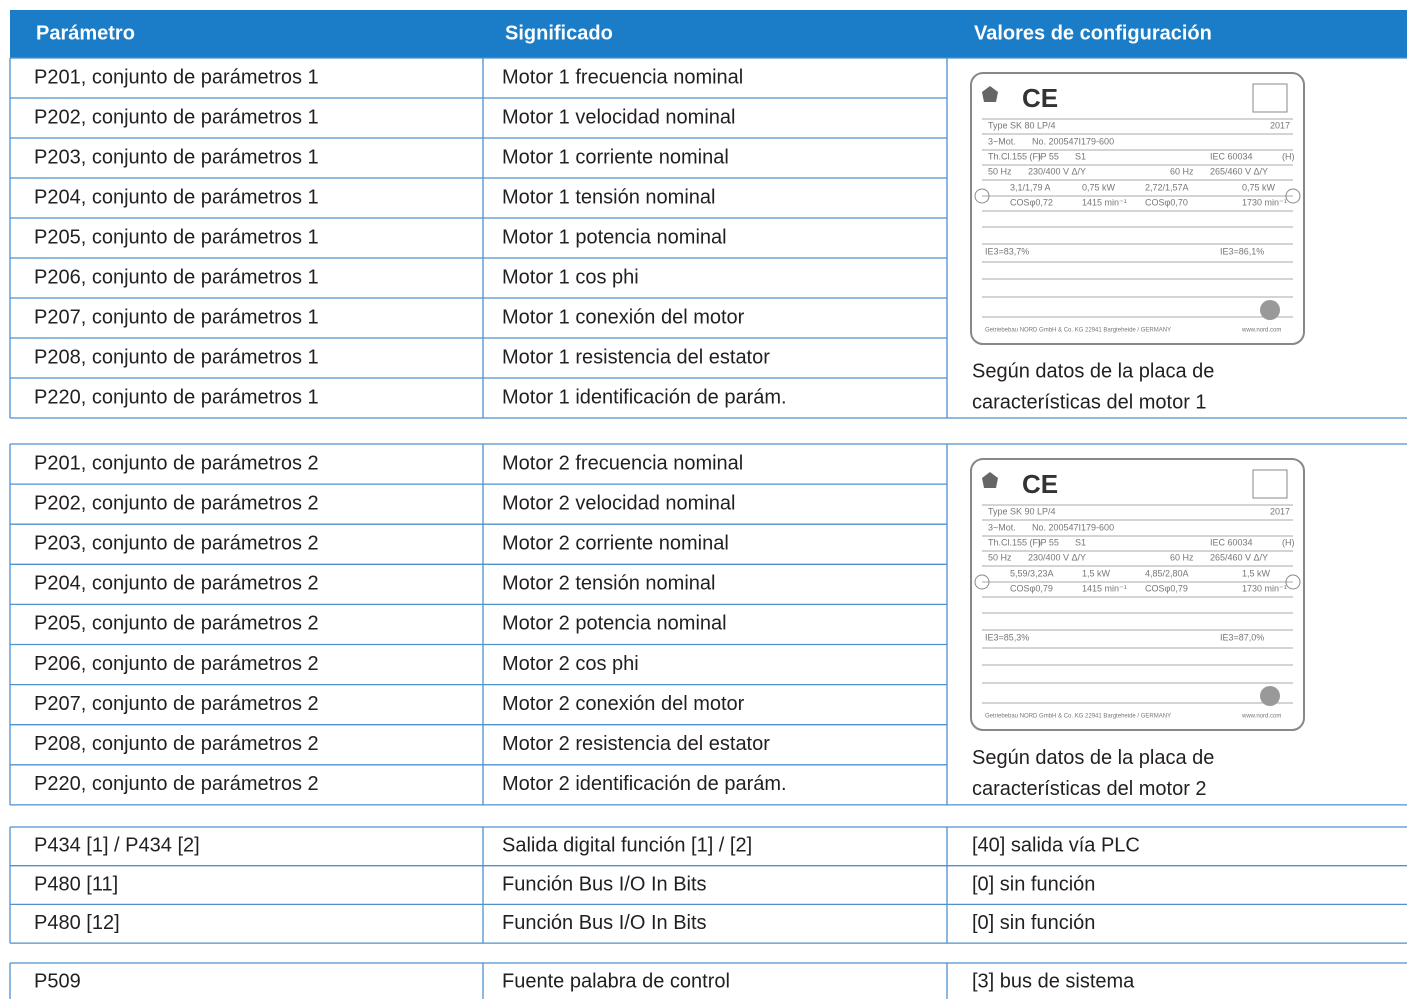 The height and width of the screenshot is (999, 1407). I want to click on cell-text: Salida digital función [1] / [2], so click(627, 846).